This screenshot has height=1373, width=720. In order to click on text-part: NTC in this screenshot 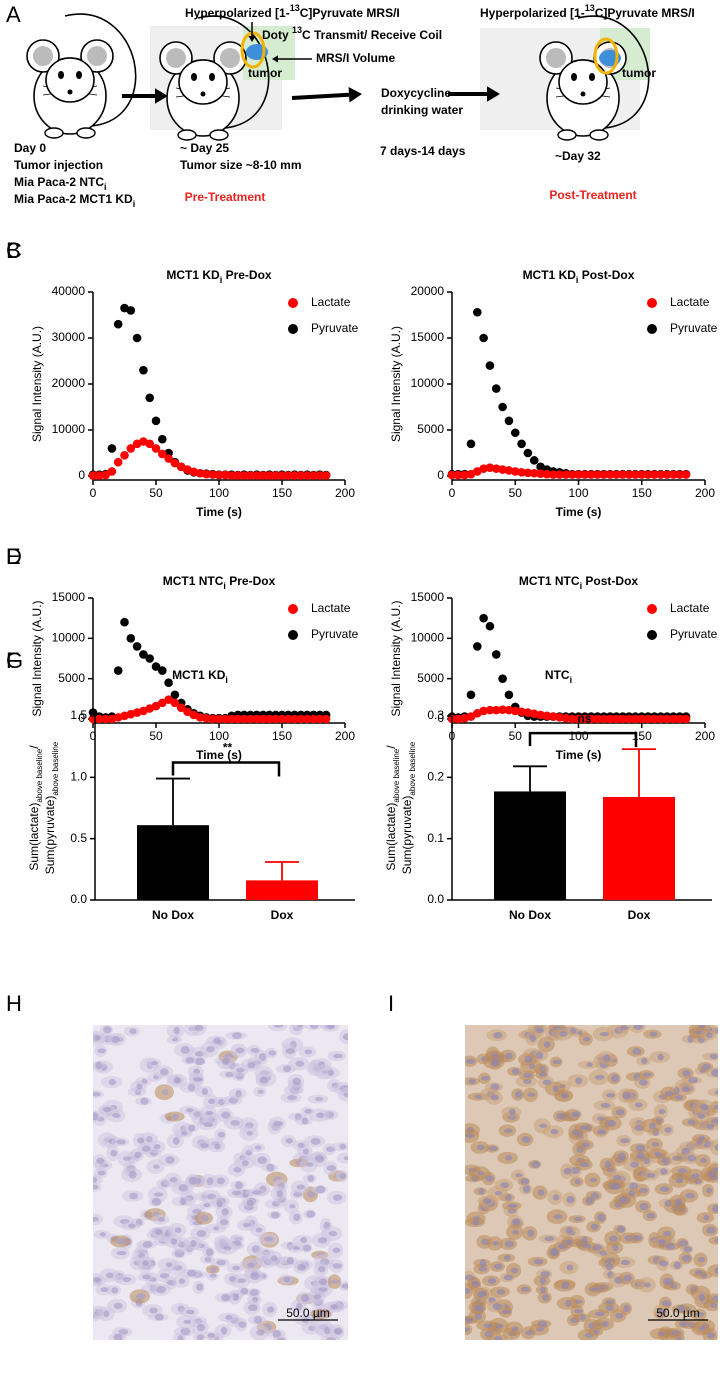, I will do `click(557, 675)`.